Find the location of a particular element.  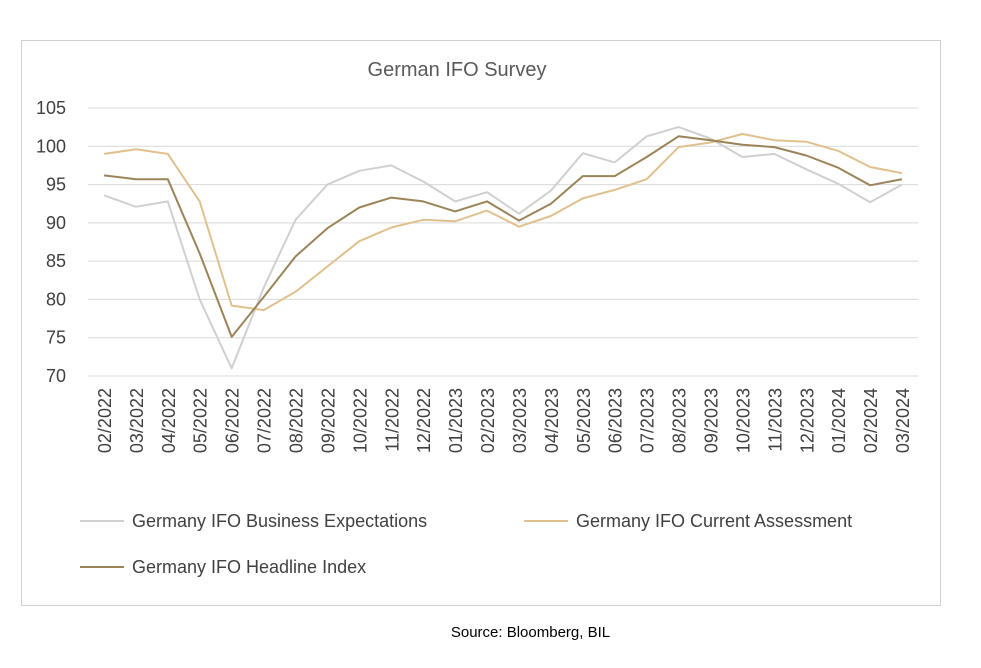

y-tick-label: 70 is located at coordinates (56, 376).